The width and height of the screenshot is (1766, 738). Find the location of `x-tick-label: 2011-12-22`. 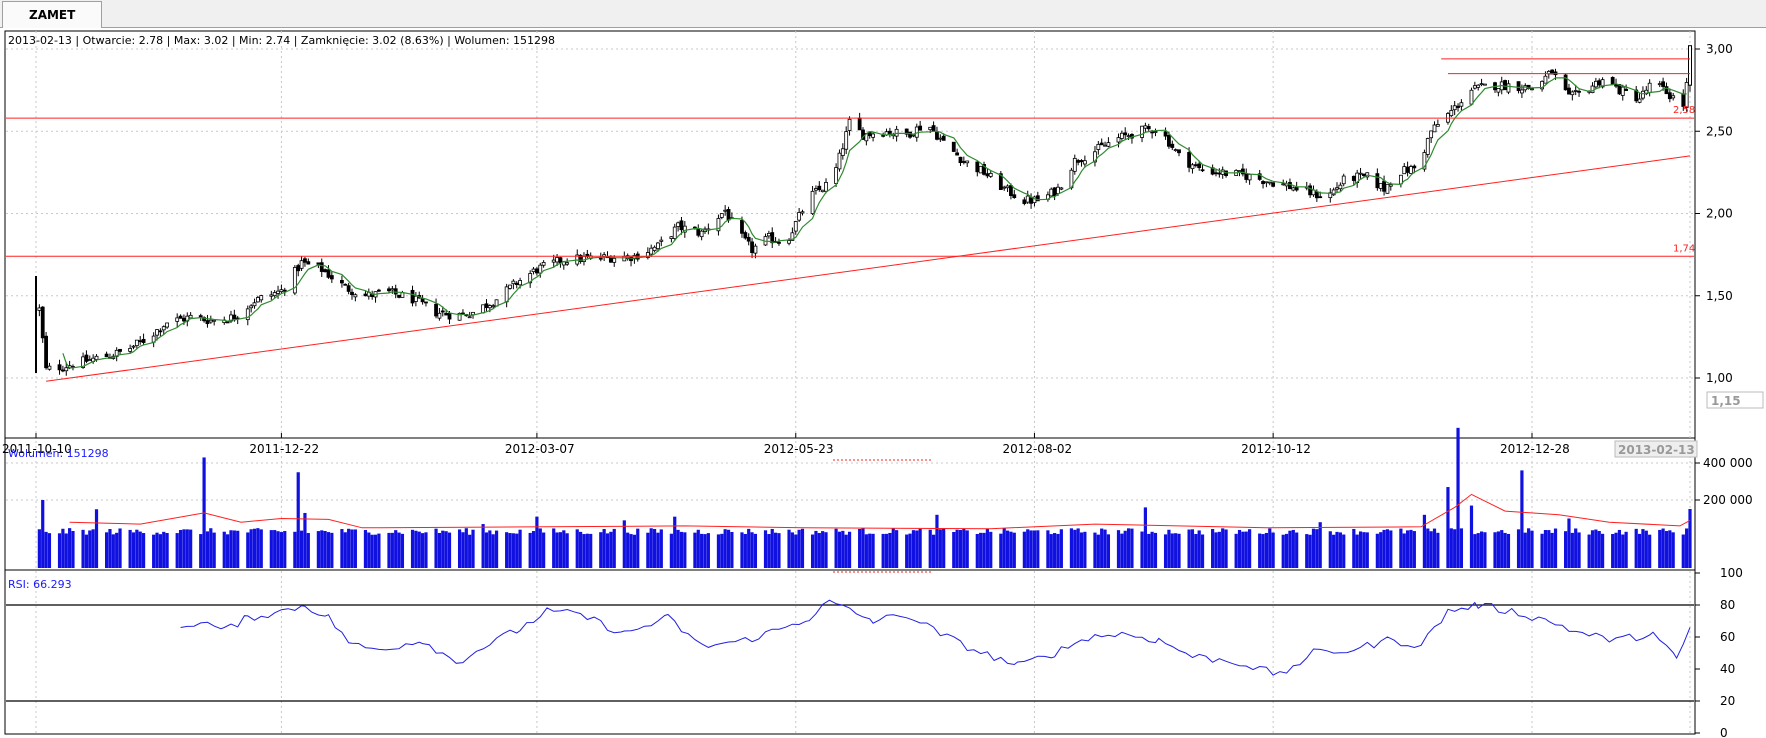

x-tick-label: 2011-12-22 is located at coordinates (284, 449).